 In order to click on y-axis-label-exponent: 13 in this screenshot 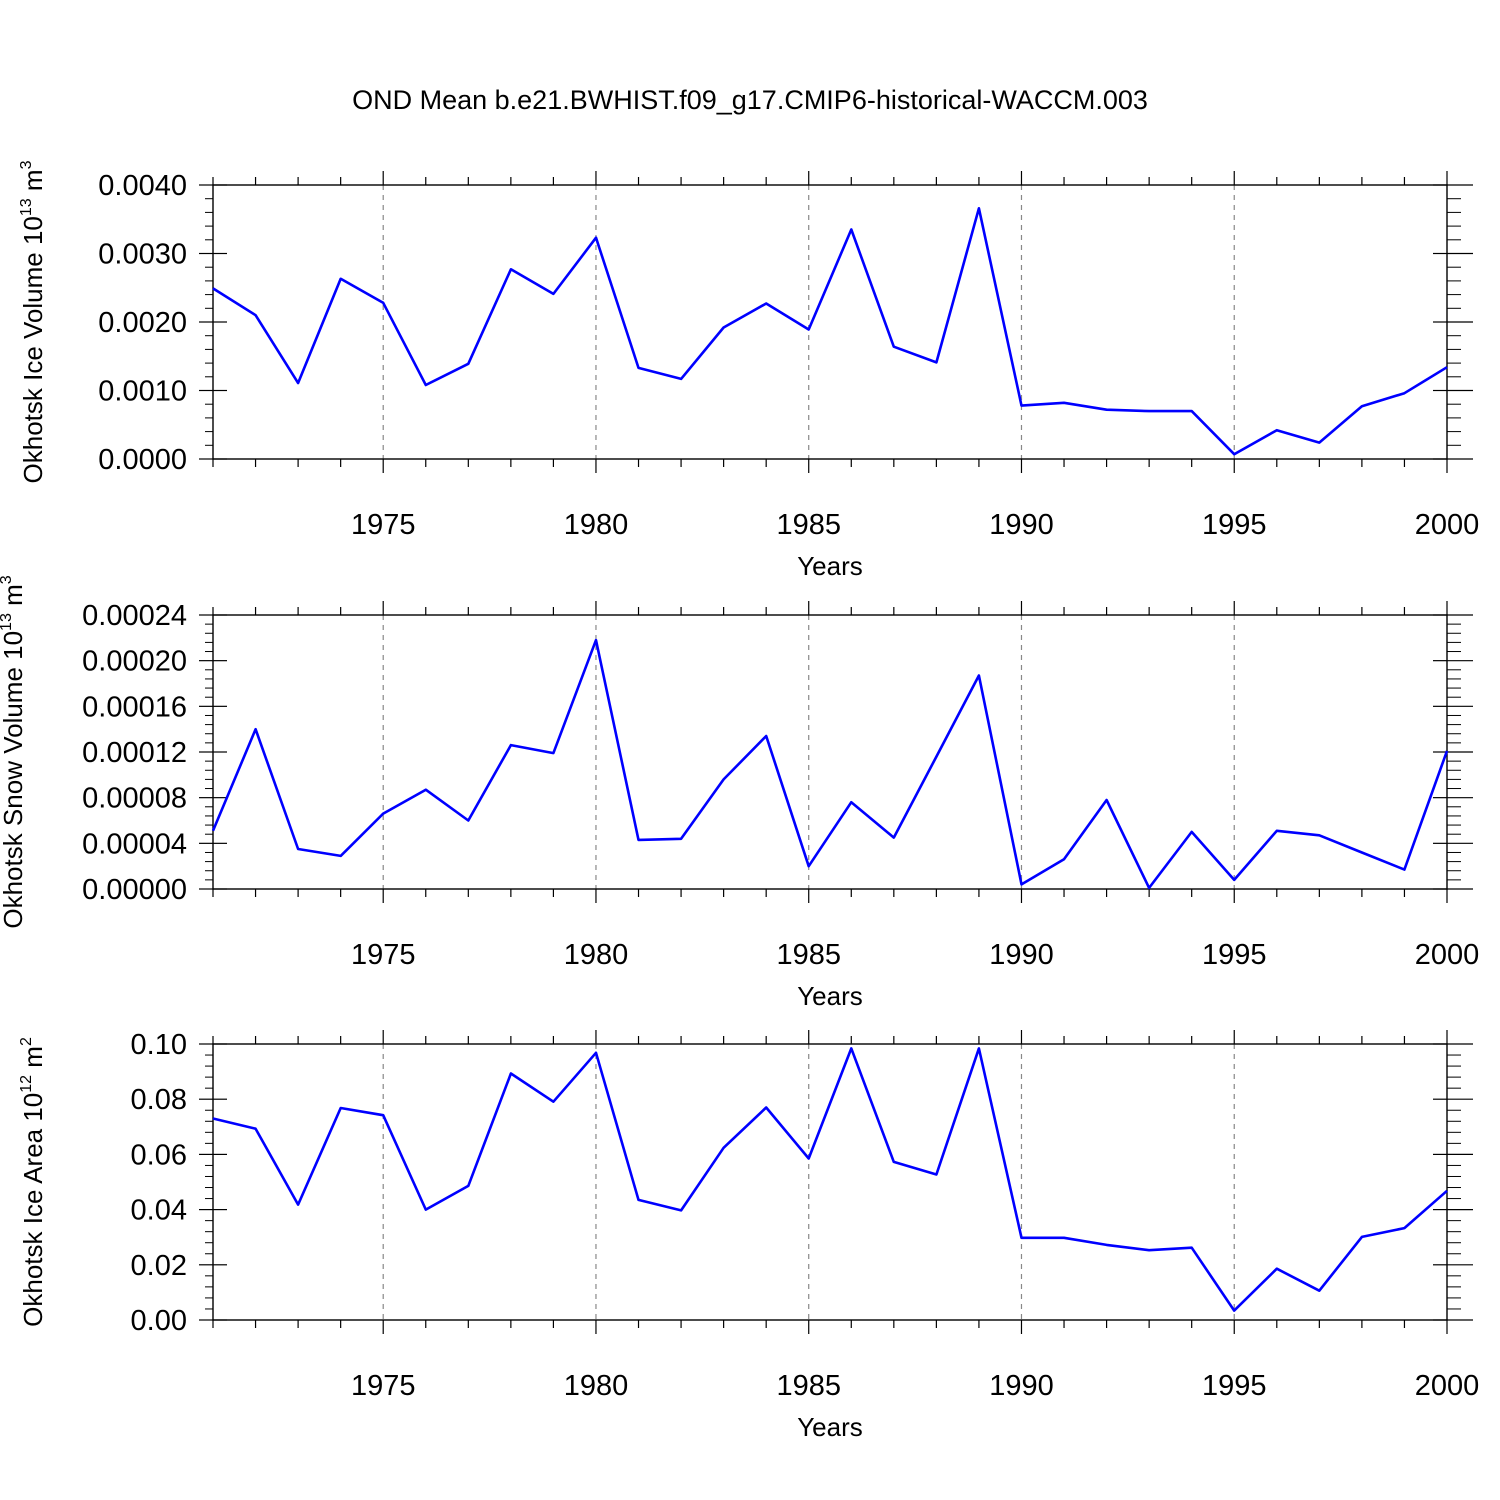, I will do `click(7, 622)`.